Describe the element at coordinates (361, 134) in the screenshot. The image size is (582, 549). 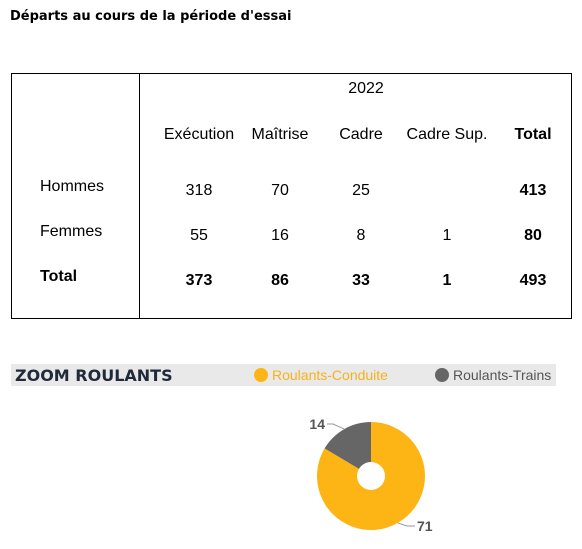
I see `col-header-cadre: Cadre` at that location.